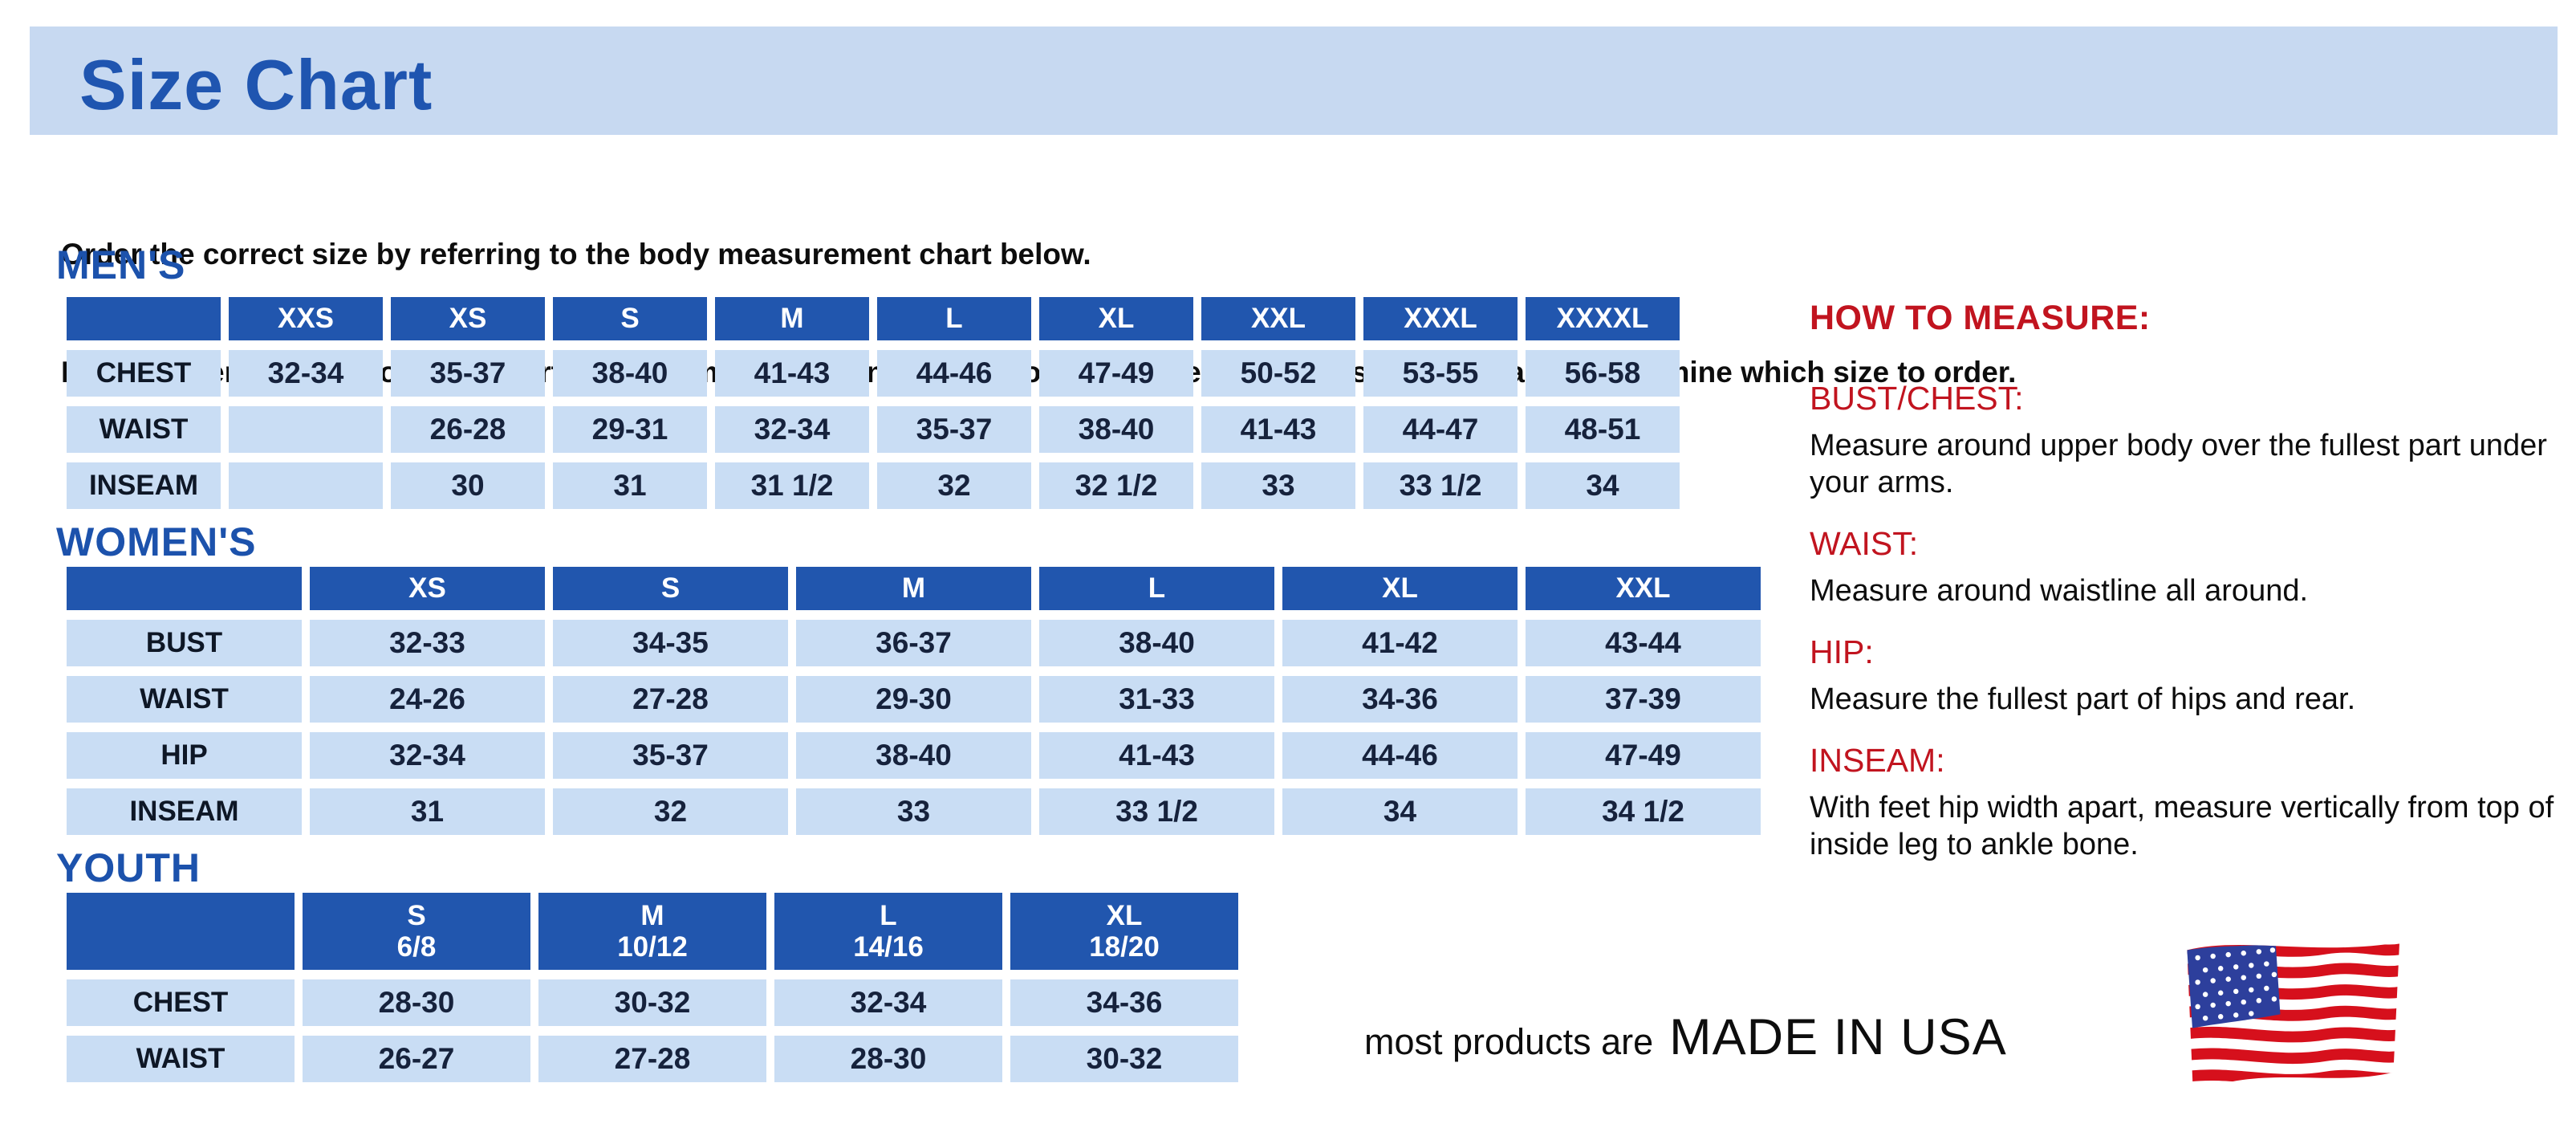 This screenshot has height=1132, width=2576. What do you see at coordinates (468, 429) in the screenshot?
I see `size-value-cell: 26-28` at bounding box center [468, 429].